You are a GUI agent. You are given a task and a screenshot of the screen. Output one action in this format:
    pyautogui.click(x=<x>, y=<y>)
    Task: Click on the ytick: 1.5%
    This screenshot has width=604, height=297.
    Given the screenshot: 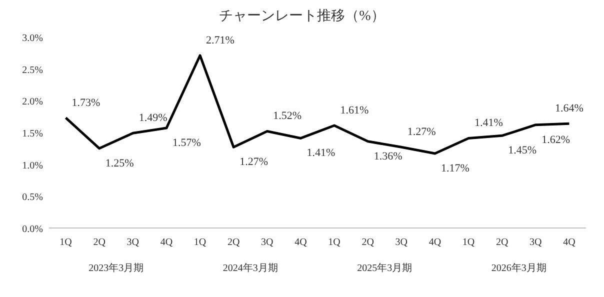 What is the action you would take?
    pyautogui.click(x=32, y=134)
    